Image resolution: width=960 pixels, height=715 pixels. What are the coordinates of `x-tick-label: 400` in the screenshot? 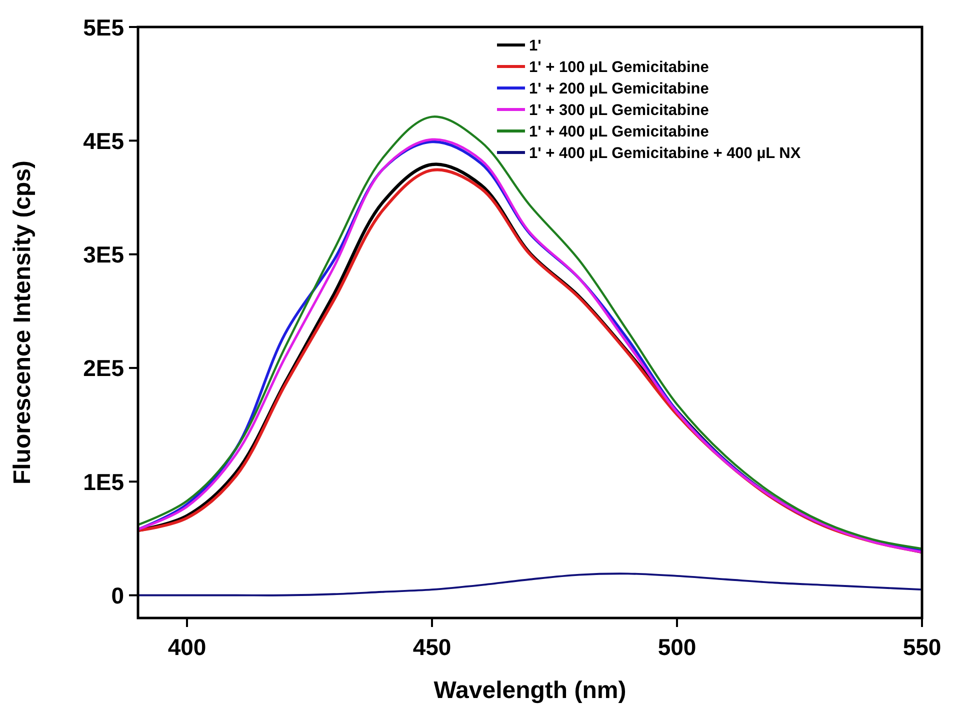 It's located at (187, 647).